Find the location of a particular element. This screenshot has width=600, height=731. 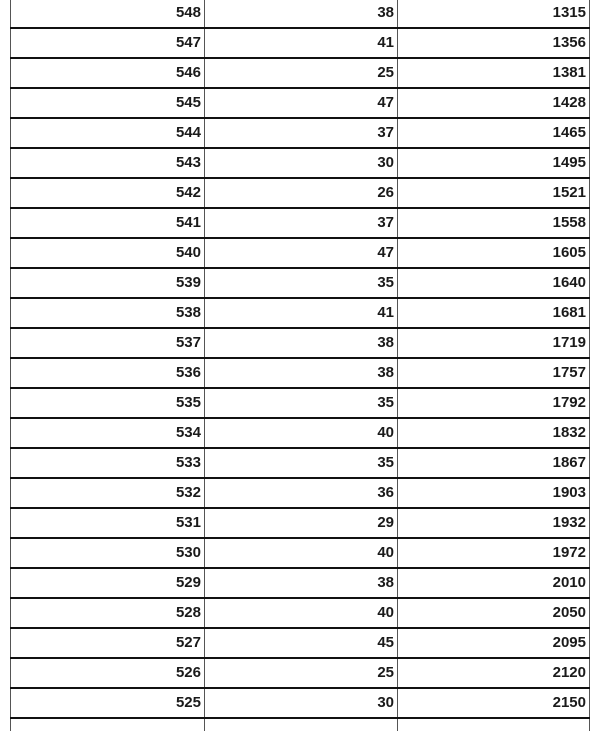

table-cell: 1428 is located at coordinates (493, 103).